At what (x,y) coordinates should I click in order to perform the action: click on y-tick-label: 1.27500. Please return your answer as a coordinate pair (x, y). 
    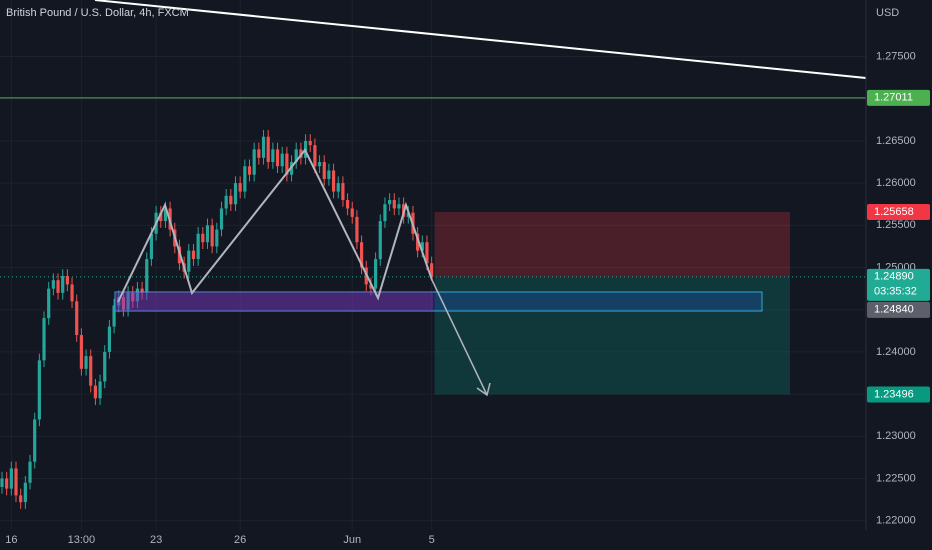
    Looking at the image, I should click on (896, 56).